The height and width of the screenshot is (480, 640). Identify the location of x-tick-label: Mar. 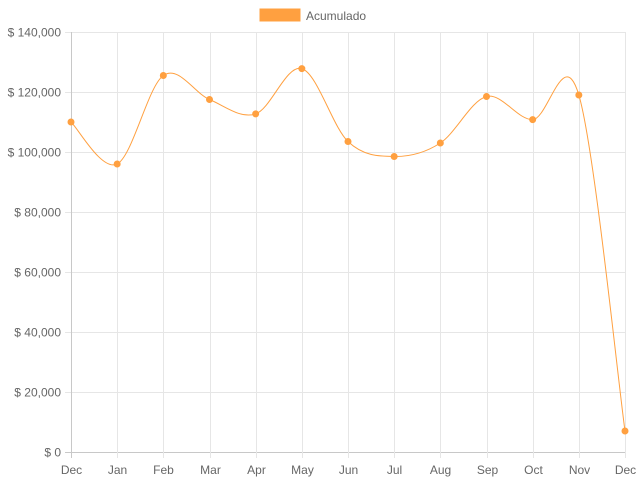
(210, 470).